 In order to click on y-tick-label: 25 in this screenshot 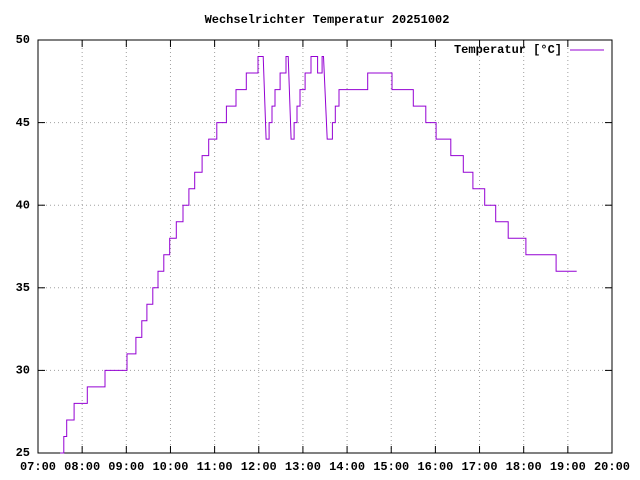, I will do `click(23, 453)`.